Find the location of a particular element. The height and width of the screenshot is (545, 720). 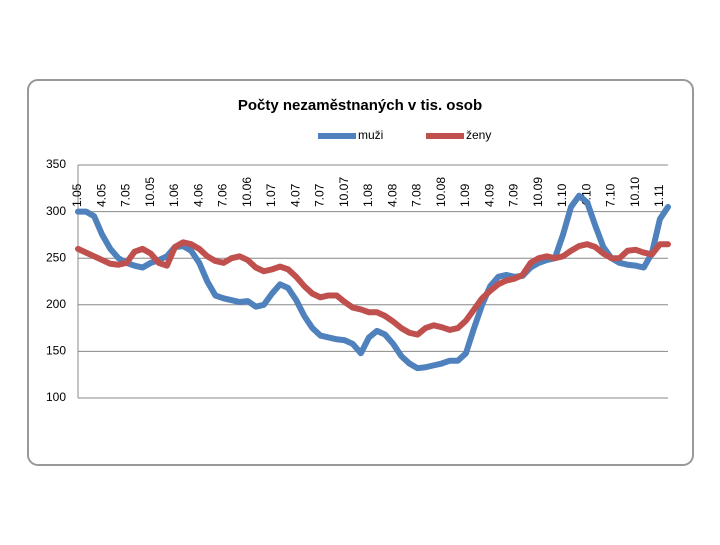

x-tick-label: 1.09 is located at coordinates (465, 195).